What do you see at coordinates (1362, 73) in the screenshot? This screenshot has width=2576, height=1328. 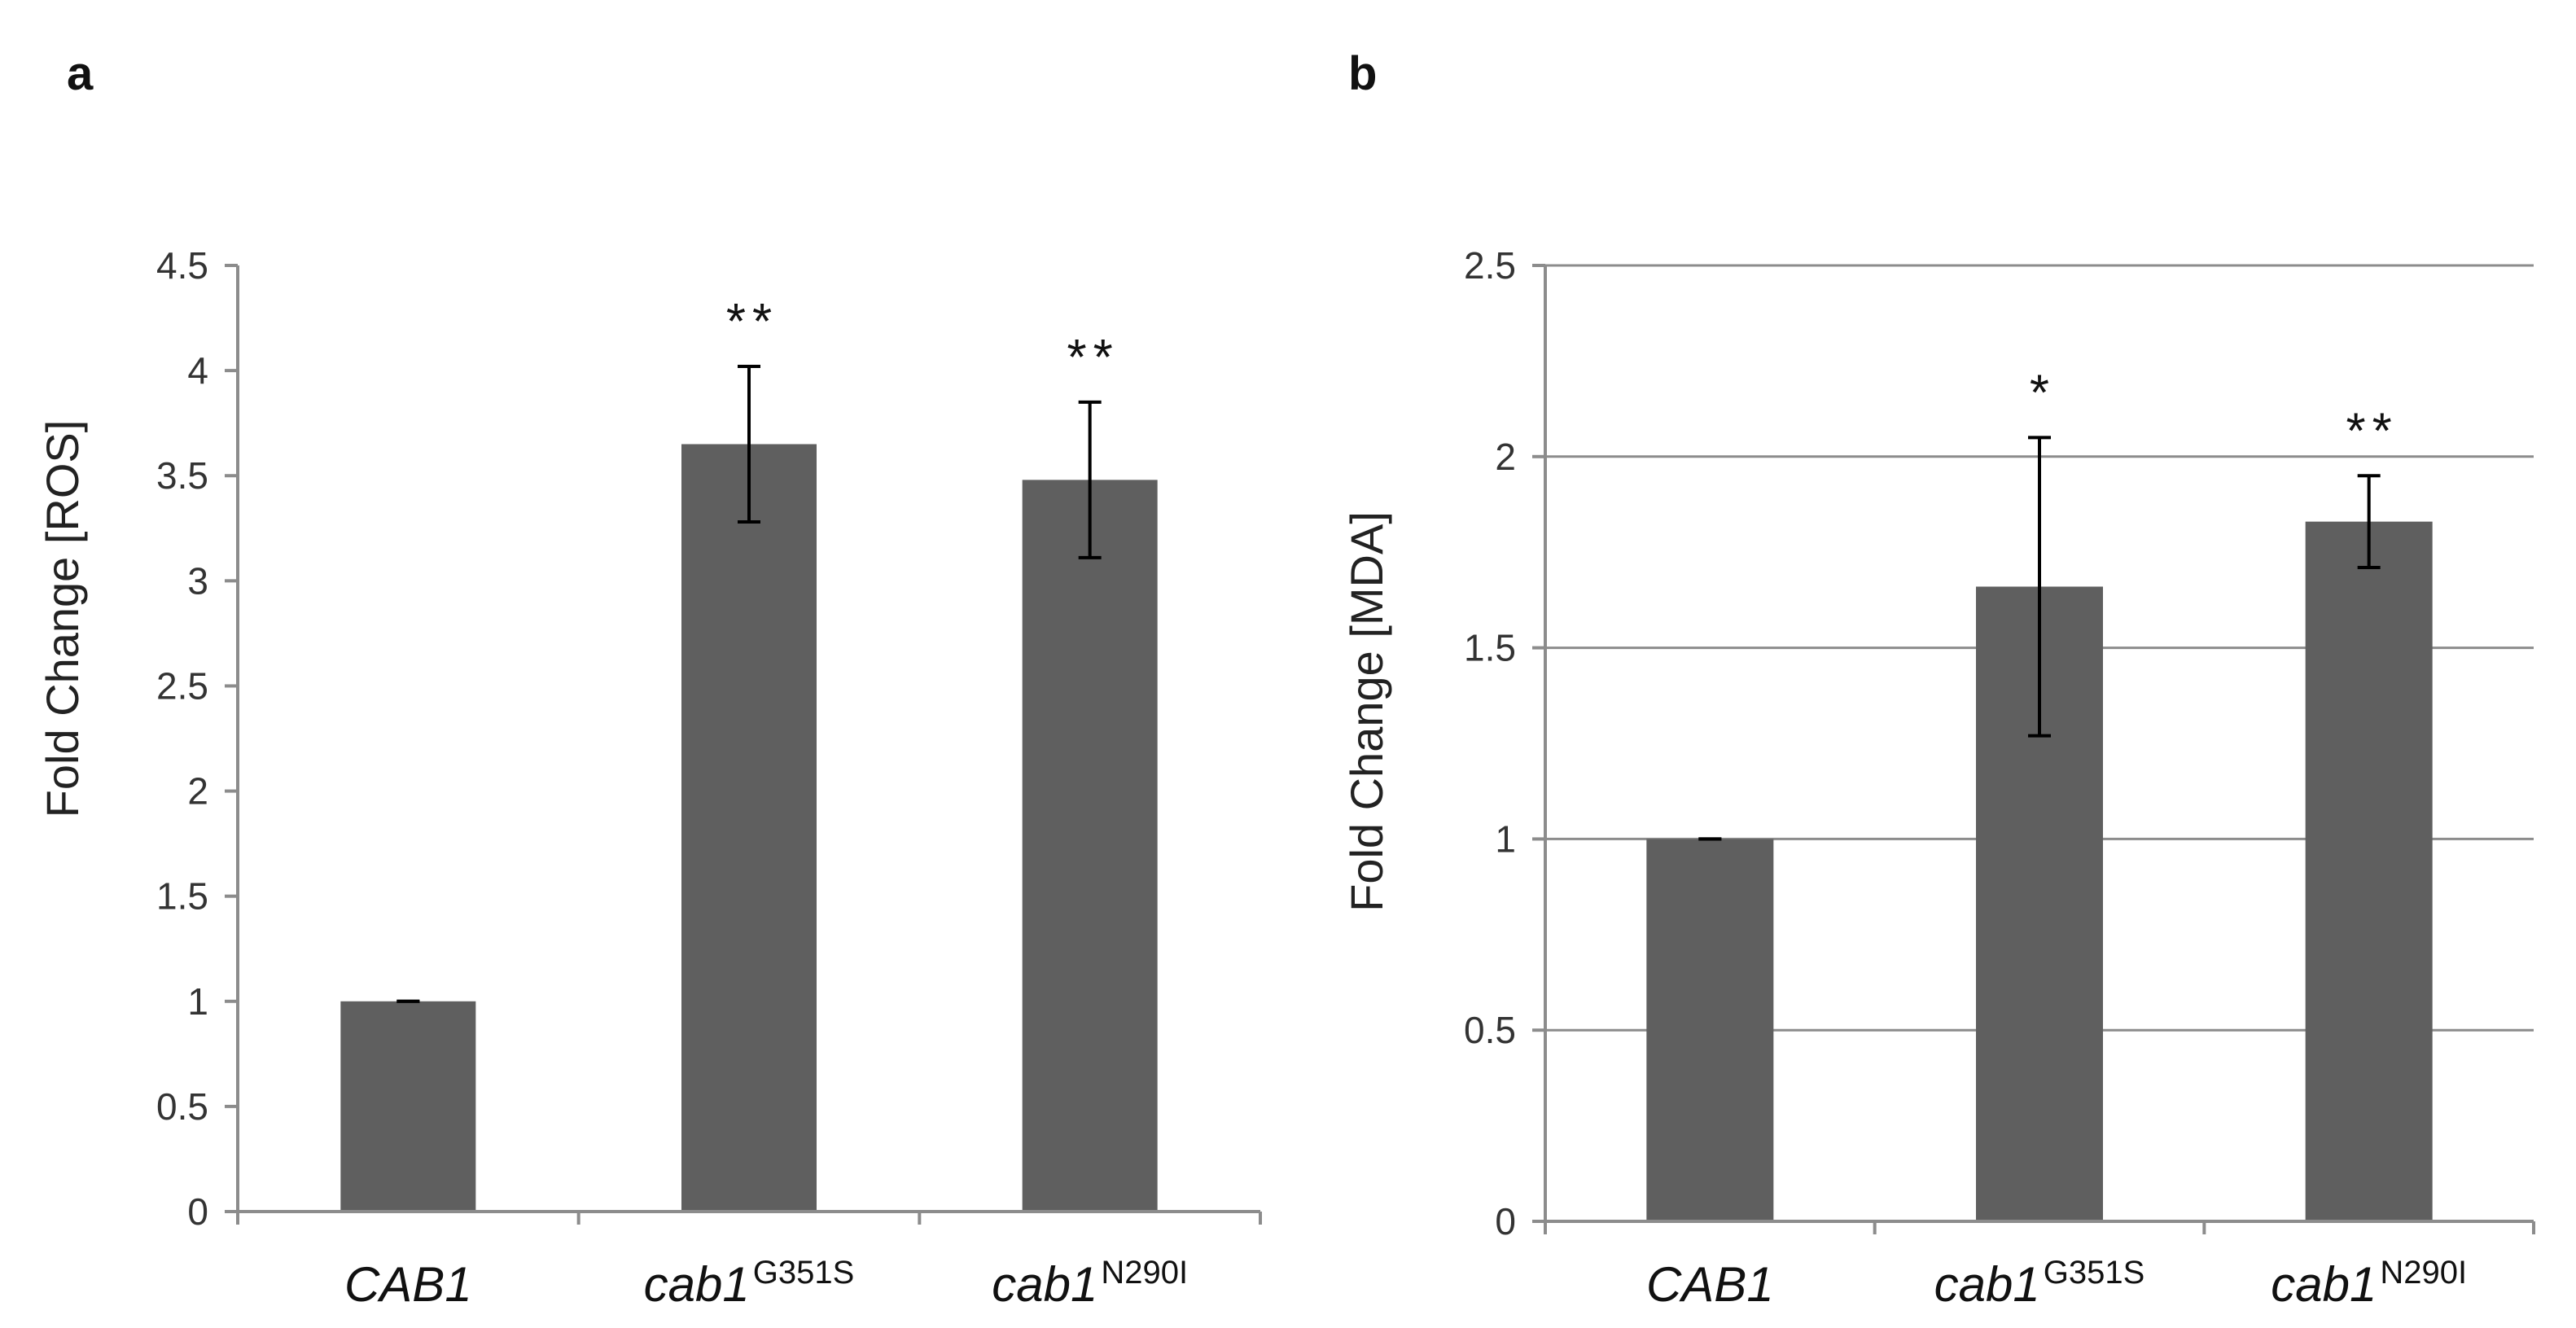 I see `panel-b-letter: b` at bounding box center [1362, 73].